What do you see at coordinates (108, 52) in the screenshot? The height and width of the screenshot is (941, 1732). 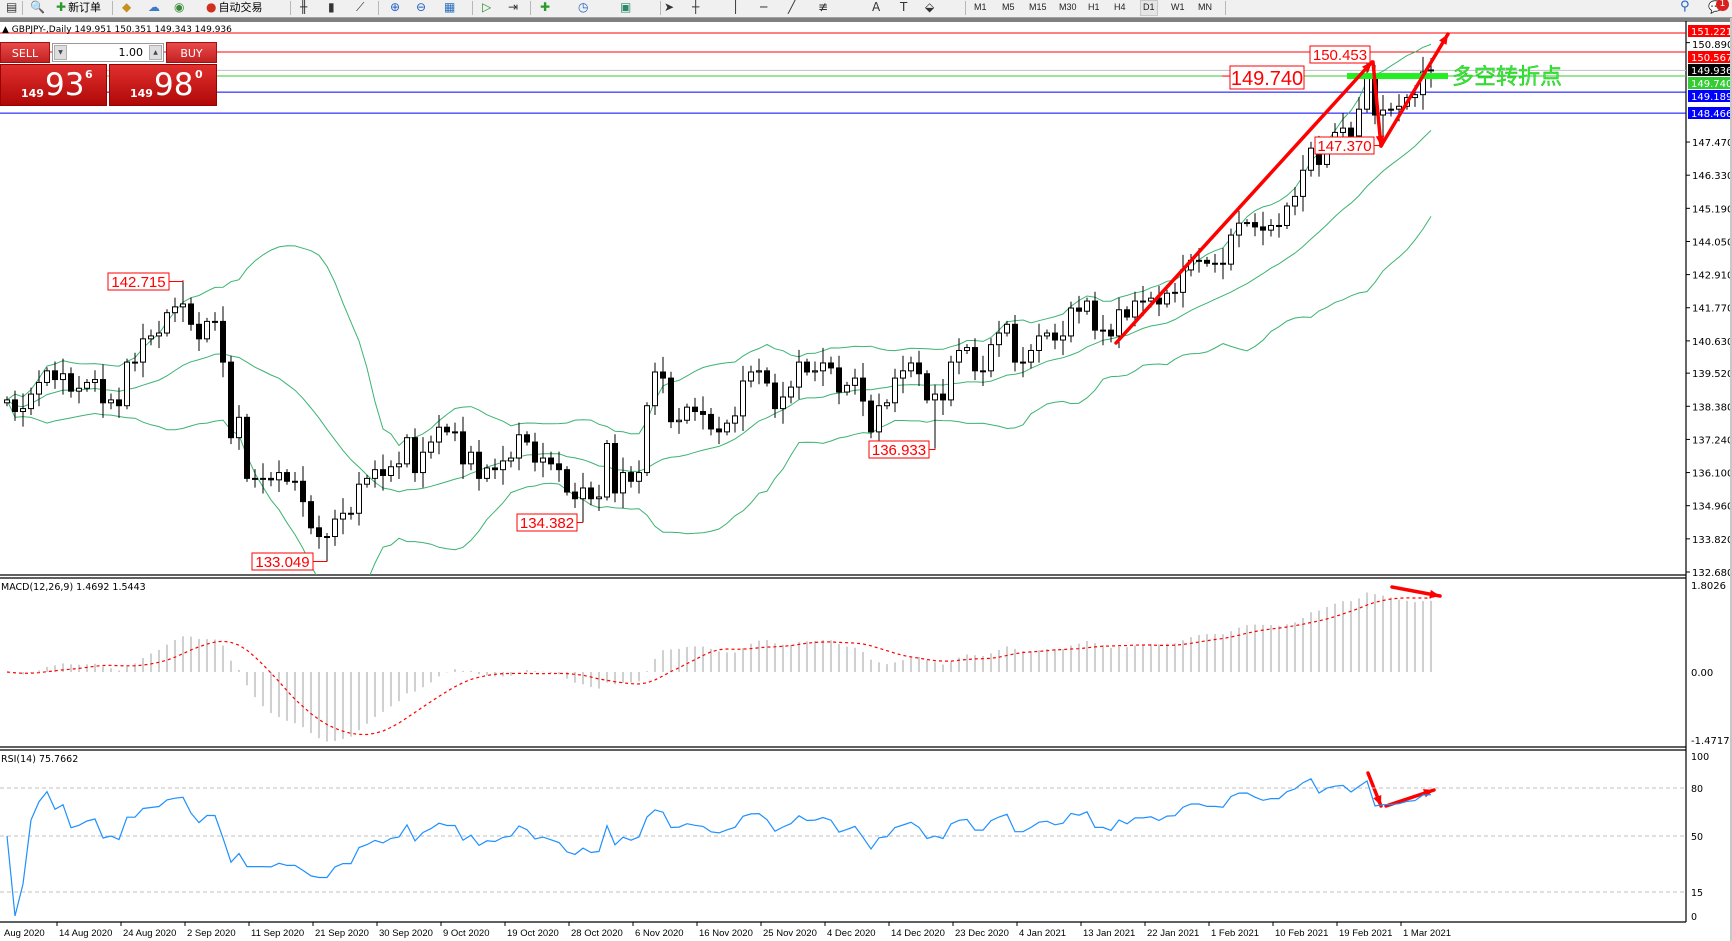 I see `lot-size-input: ▼ 1.00 ▲` at bounding box center [108, 52].